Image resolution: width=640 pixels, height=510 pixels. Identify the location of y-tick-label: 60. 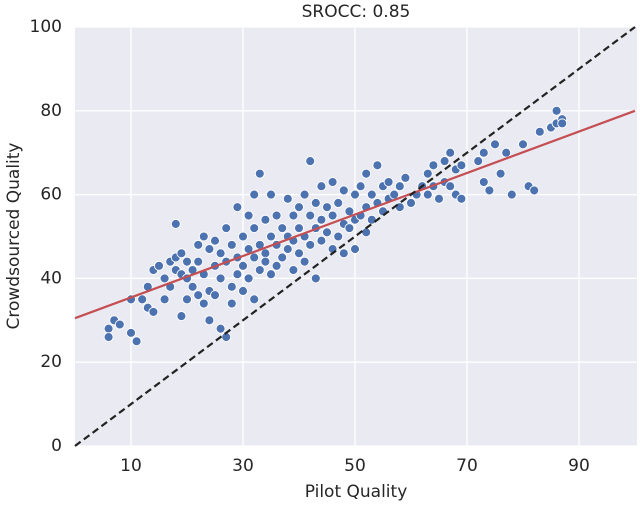
(51, 195).